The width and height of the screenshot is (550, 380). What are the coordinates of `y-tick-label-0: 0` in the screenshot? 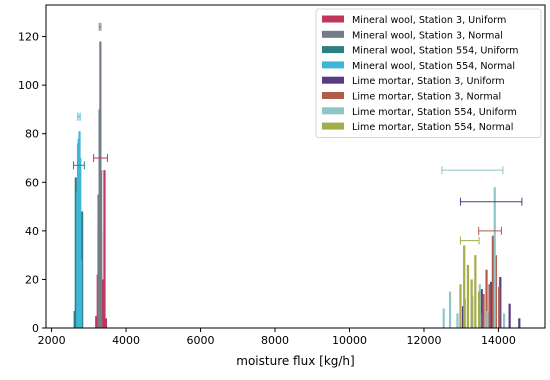 It's located at (35, 328).